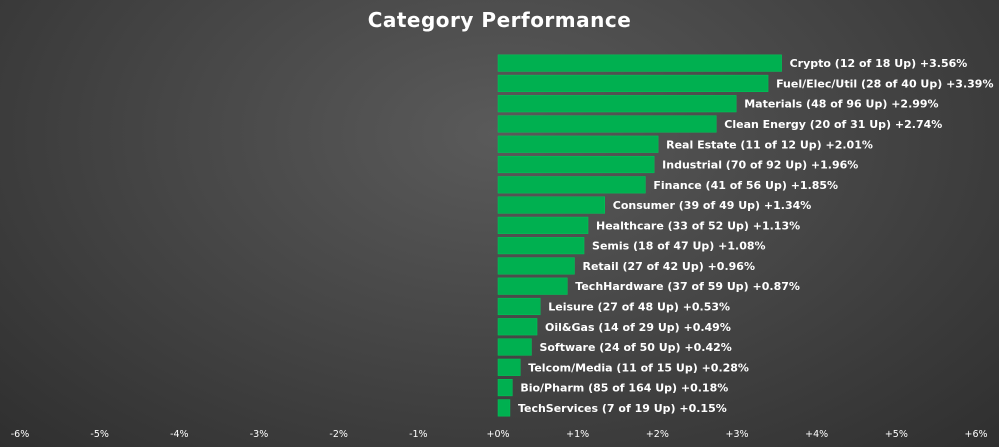  Describe the element at coordinates (499, 20) in the screenshot. I see `chart-title: Category Performance` at that location.